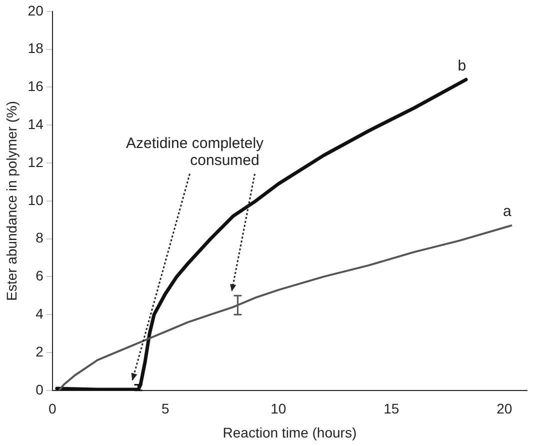 Image resolution: width=547 pixels, height=446 pixels. What do you see at coordinates (36, 162) in the screenshot?
I see `y-tick-label: 12` at bounding box center [36, 162].